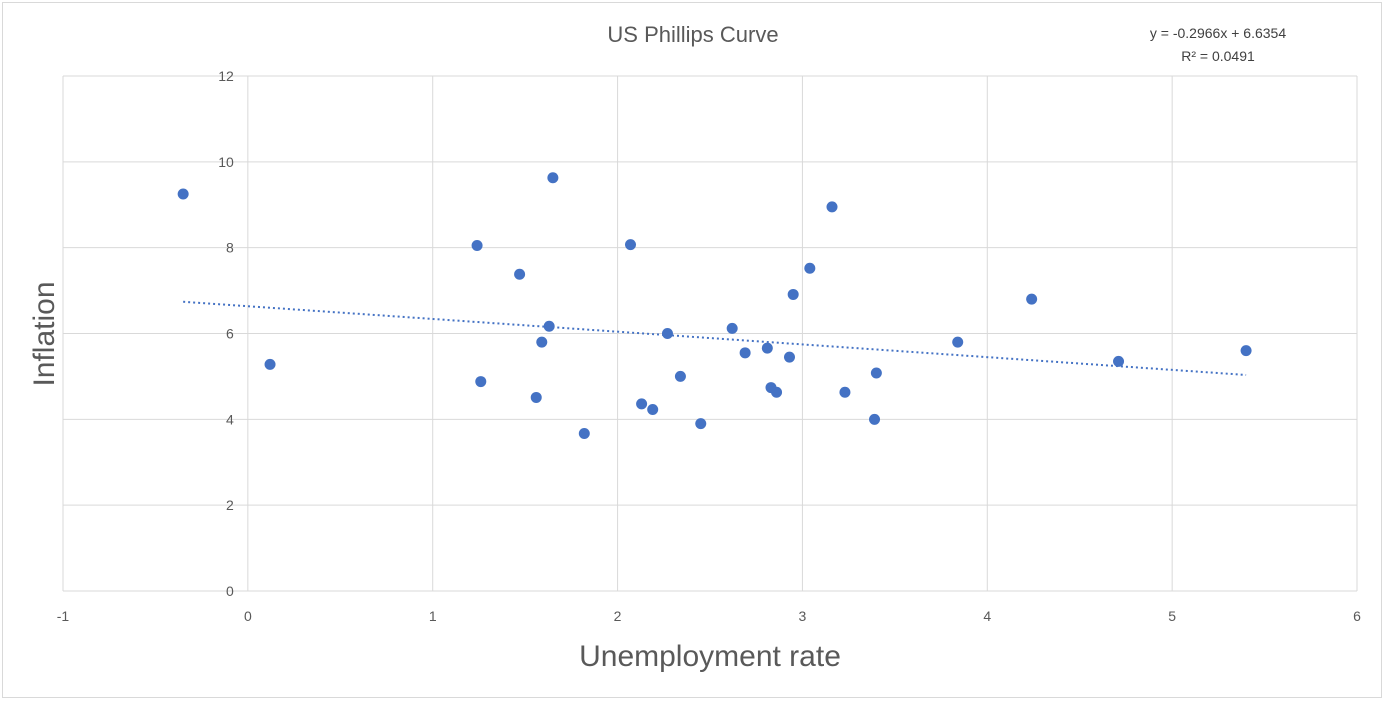 The width and height of the screenshot is (1386, 702). I want to click on trendline-equation: y = -0.2966x + 6.6354, so click(1218, 33).